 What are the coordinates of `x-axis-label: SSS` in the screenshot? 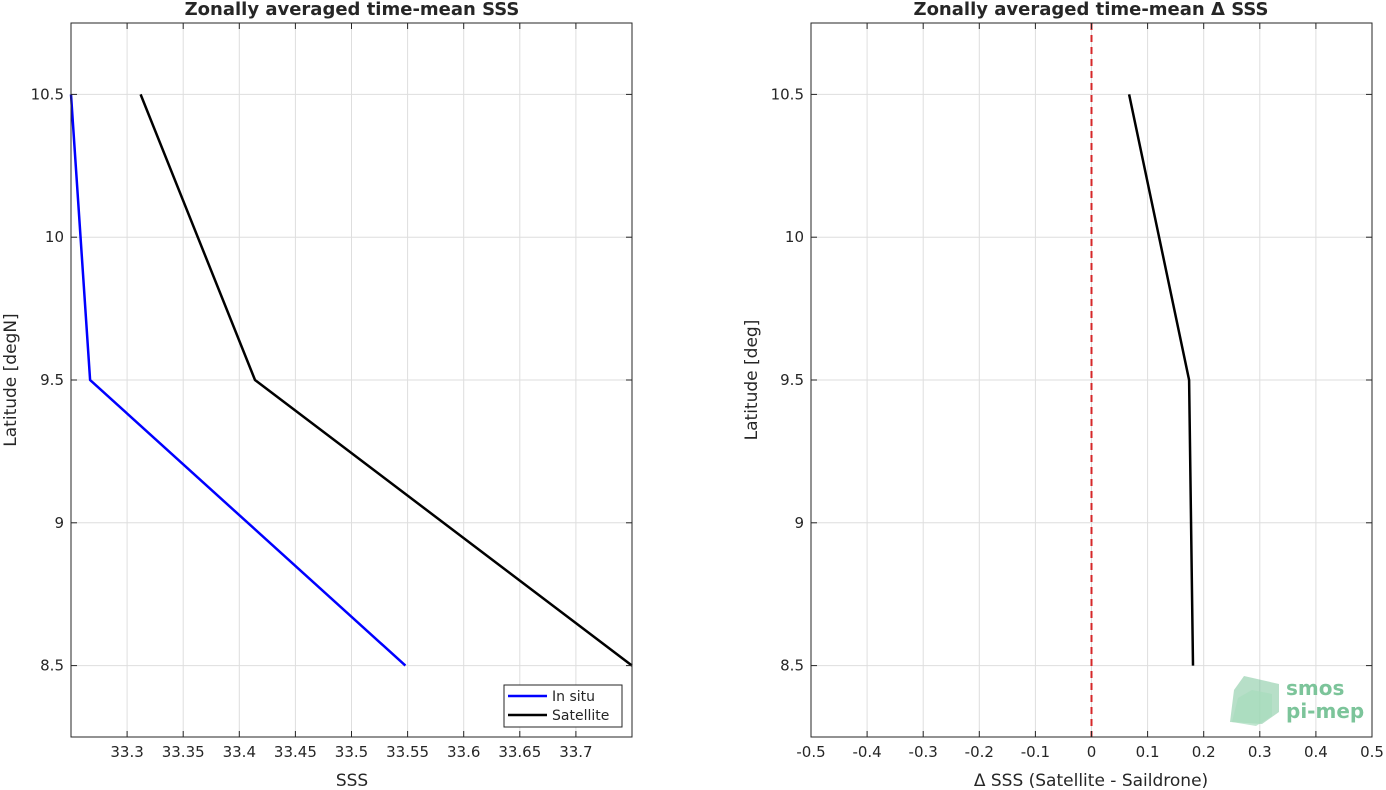 It's located at (352, 780).